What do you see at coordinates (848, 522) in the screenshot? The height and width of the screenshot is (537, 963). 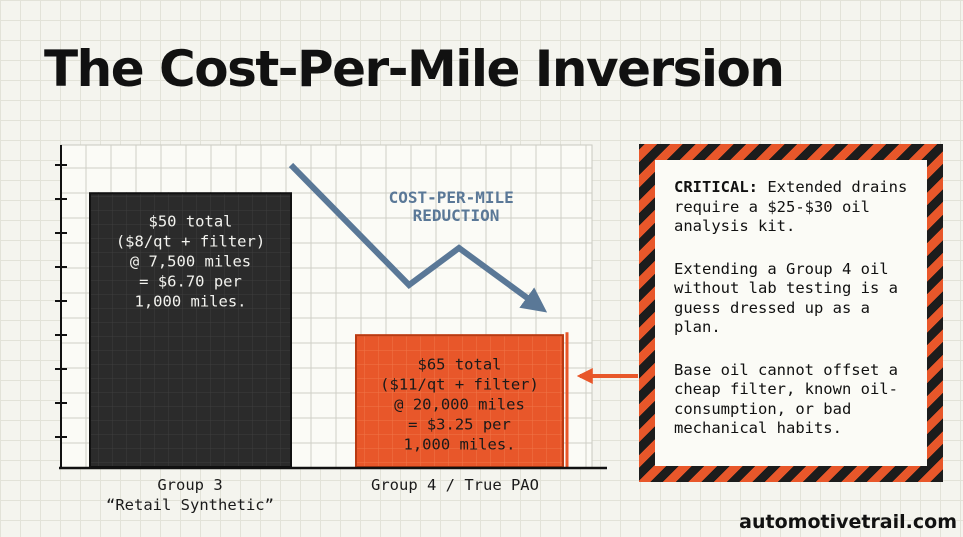 I see `watermark: automotivetrail.com` at bounding box center [848, 522].